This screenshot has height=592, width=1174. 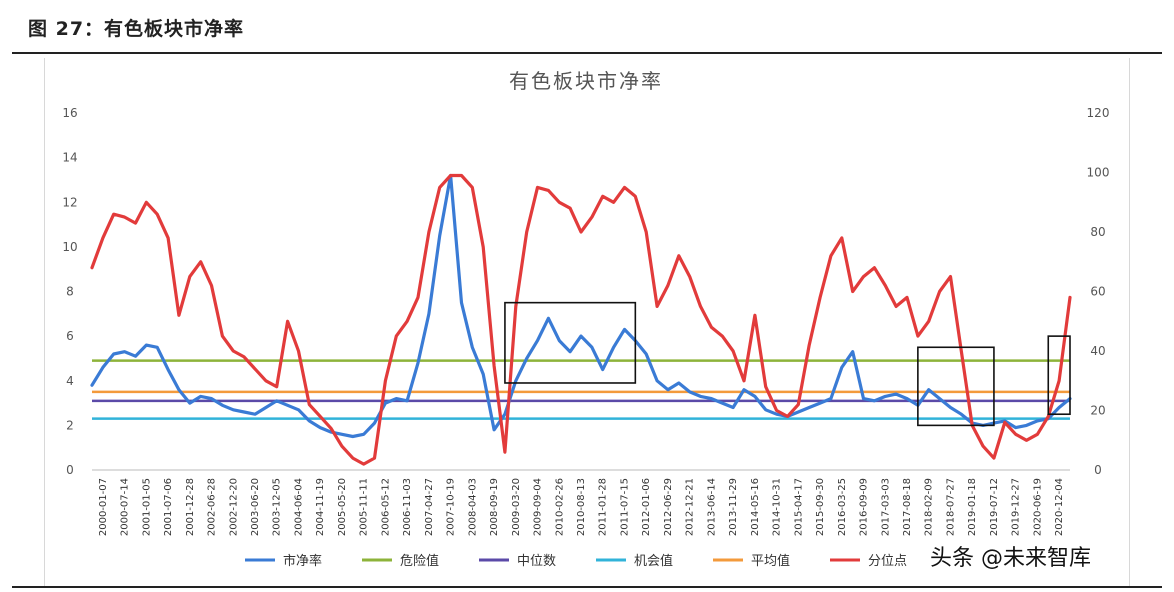 What do you see at coordinates (1097, 232) in the screenshot?
I see `y-right-tick-label: 80` at bounding box center [1097, 232].